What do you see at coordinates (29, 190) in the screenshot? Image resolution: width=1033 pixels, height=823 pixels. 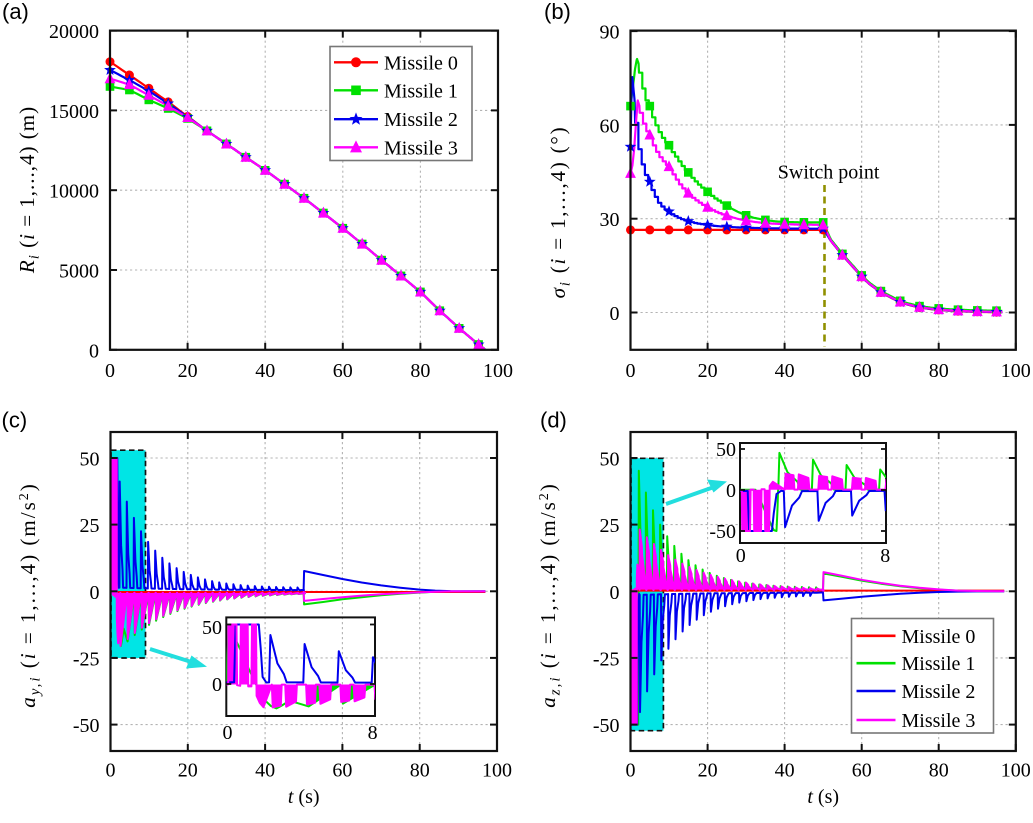 I see `svg-text: Ri (i = 1,...,4) (m)` at bounding box center [29, 190].